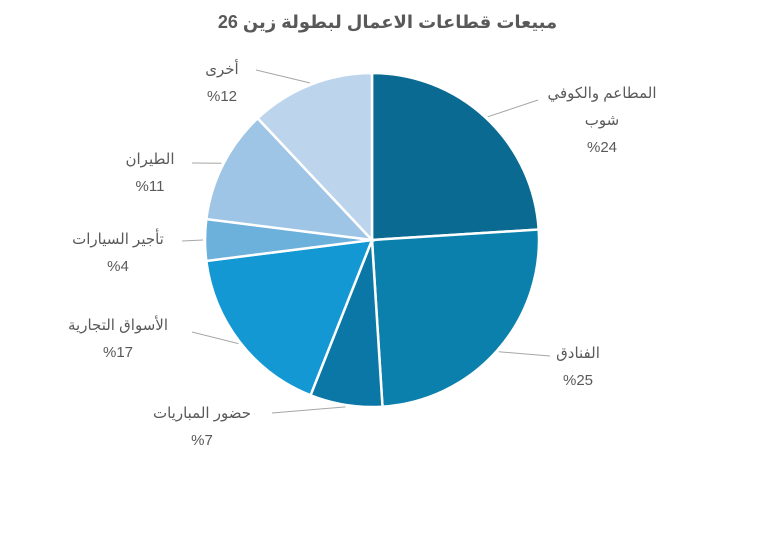 Image resolution: width=775 pixels, height=539 pixels. Describe the element at coordinates (222, 96) in the screenshot. I see `value-label: %12` at that location.